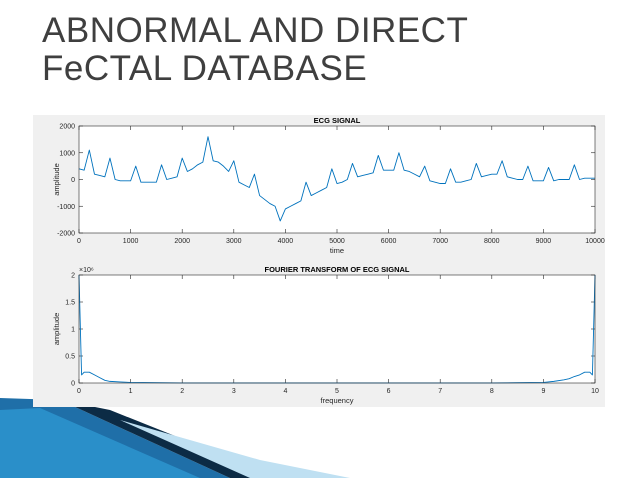 This screenshot has width=638, height=478. I want to click on x-tick-label: 2000, so click(182, 241).